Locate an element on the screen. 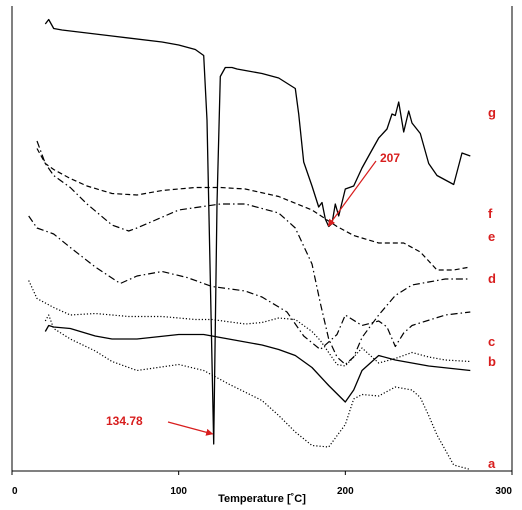 This screenshot has width=522, height=510. curve-label-f: f is located at coordinates (490, 213).